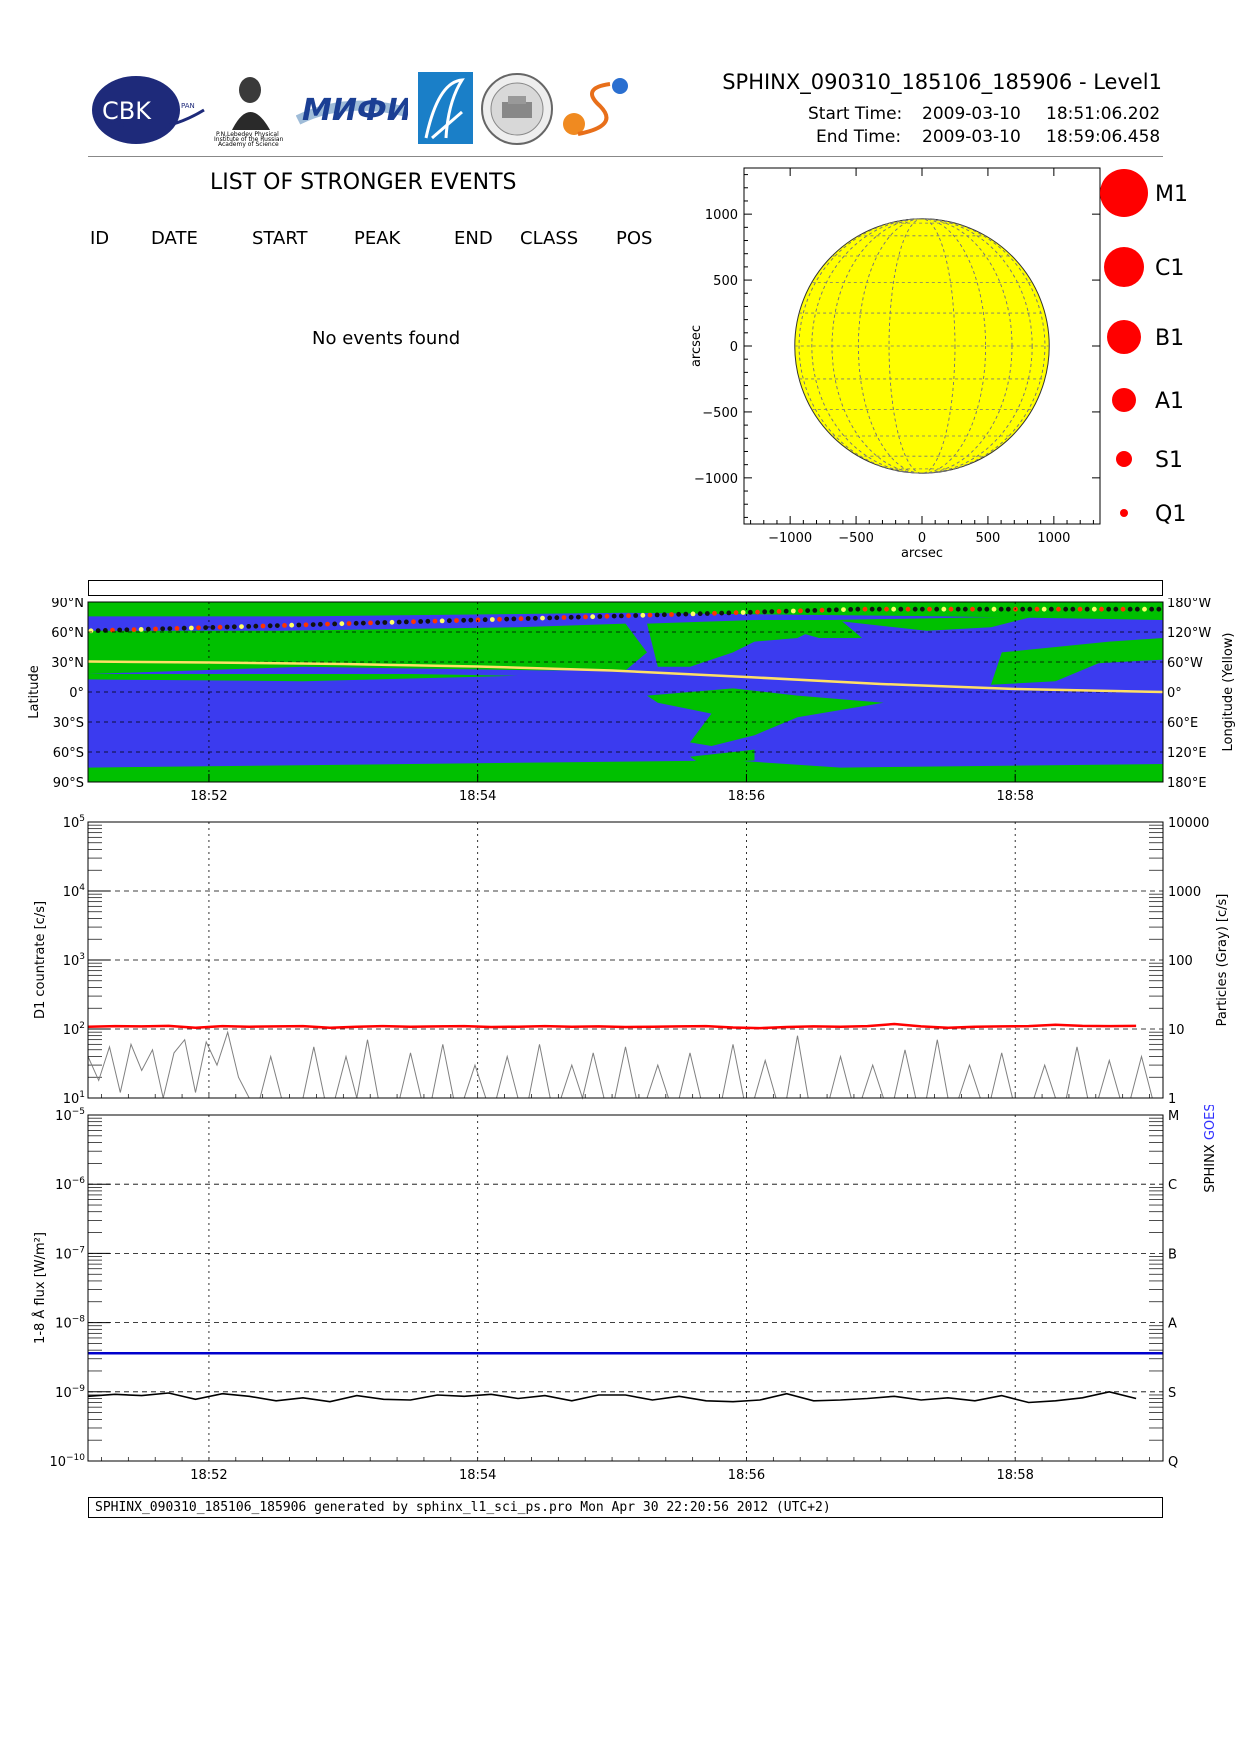  What do you see at coordinates (859, 137) in the screenshot?
I see `end-time-label: End Time:` at bounding box center [859, 137].